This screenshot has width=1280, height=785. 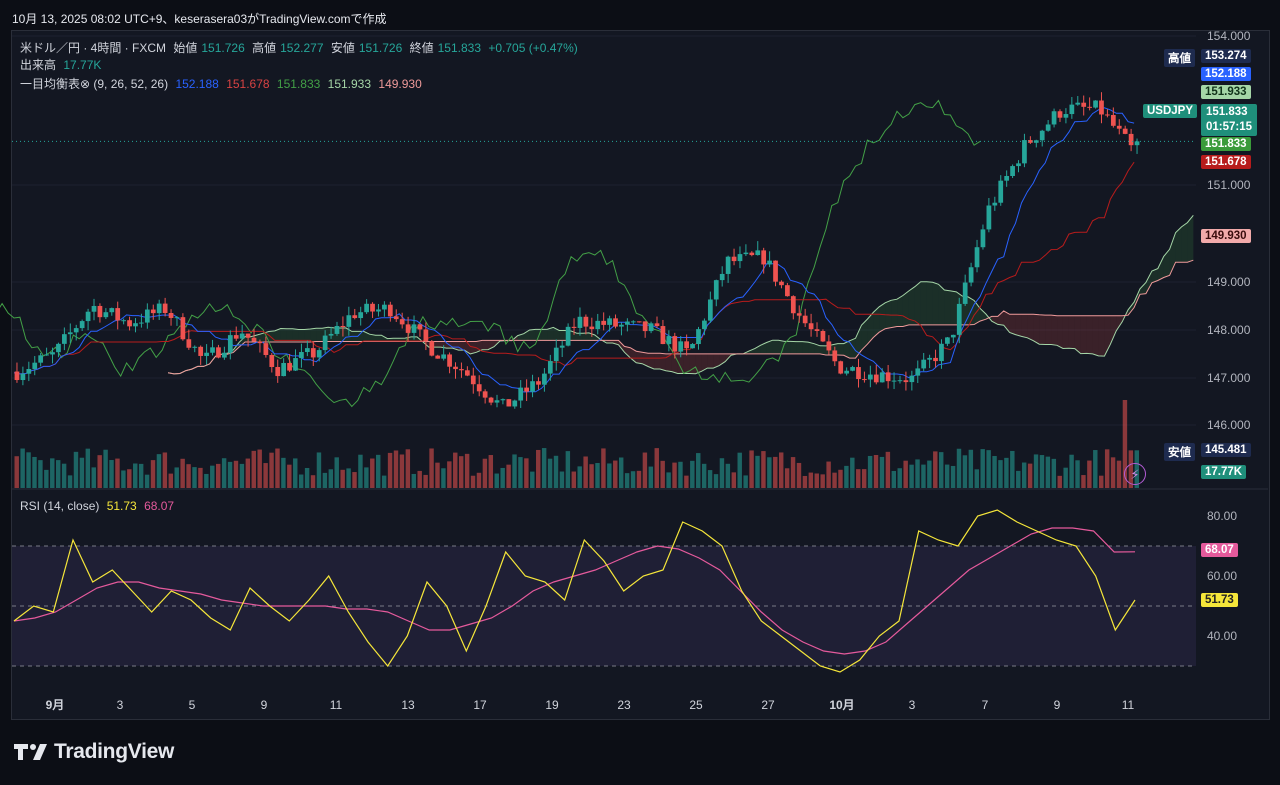 What do you see at coordinates (94, 84) in the screenshot?
I see `ichimoku-label: 一目均衡表⊗ (9, 26, 52, 26)` at bounding box center [94, 84].